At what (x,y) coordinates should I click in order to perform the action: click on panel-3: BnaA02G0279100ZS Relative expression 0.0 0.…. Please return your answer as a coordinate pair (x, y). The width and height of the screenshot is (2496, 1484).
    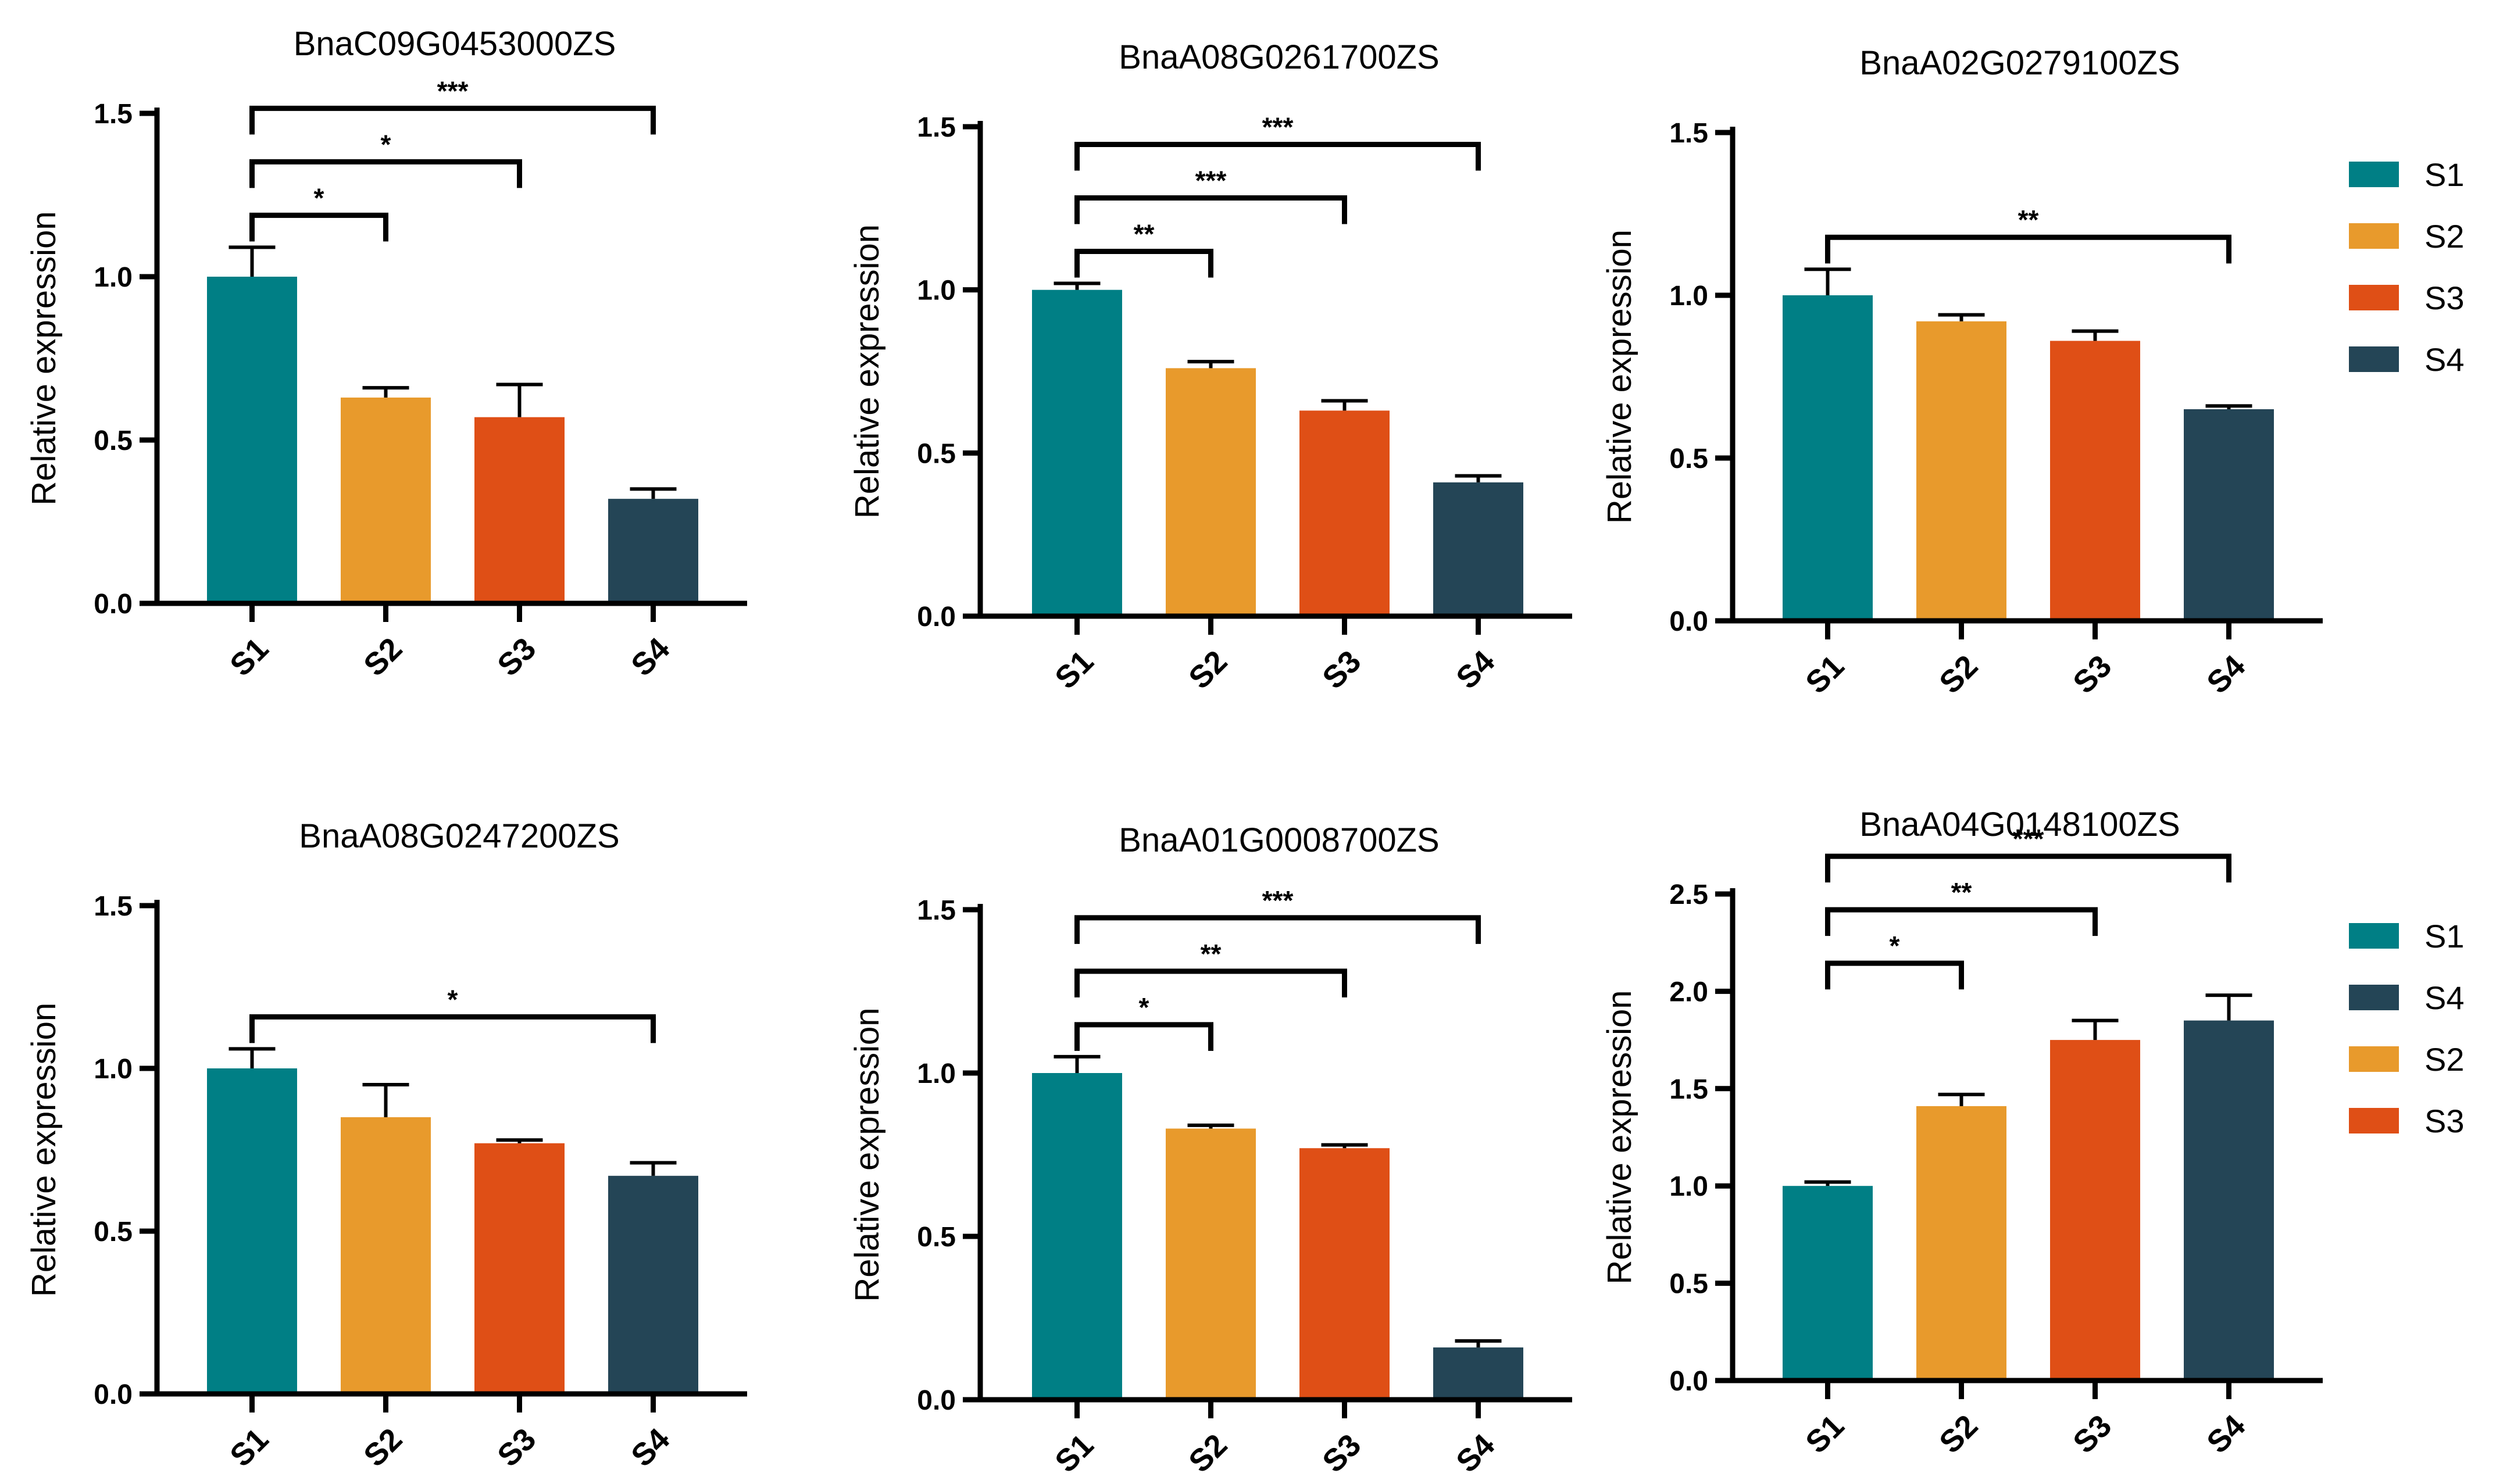
    Looking at the image, I should click on (1962, 372).